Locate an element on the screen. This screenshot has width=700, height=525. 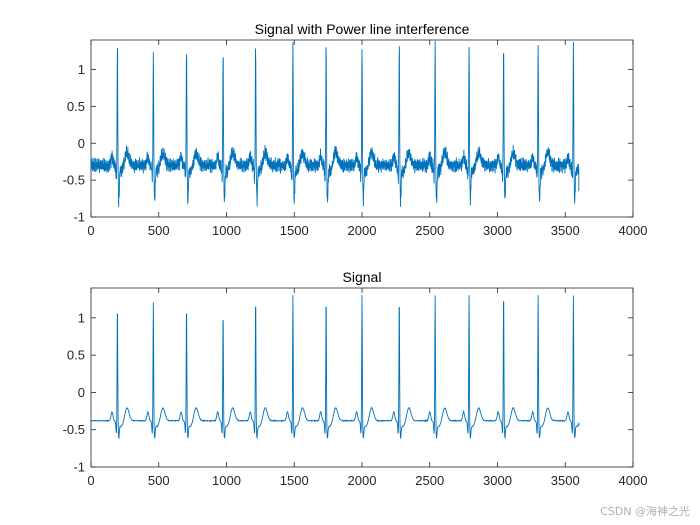
watermark-text: CSDN @海神之光 is located at coordinates (645, 511).